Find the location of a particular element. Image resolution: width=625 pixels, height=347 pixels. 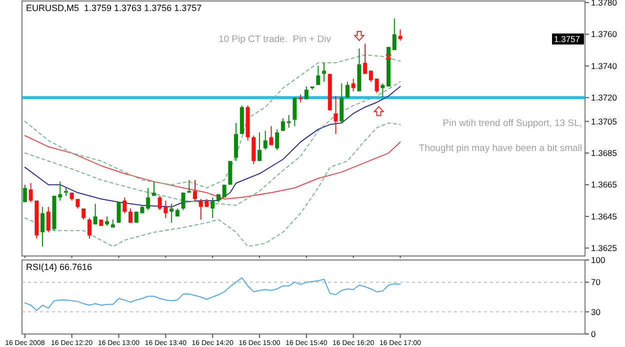

chart-title: RSI(14) 66.7616 is located at coordinates (59, 267).